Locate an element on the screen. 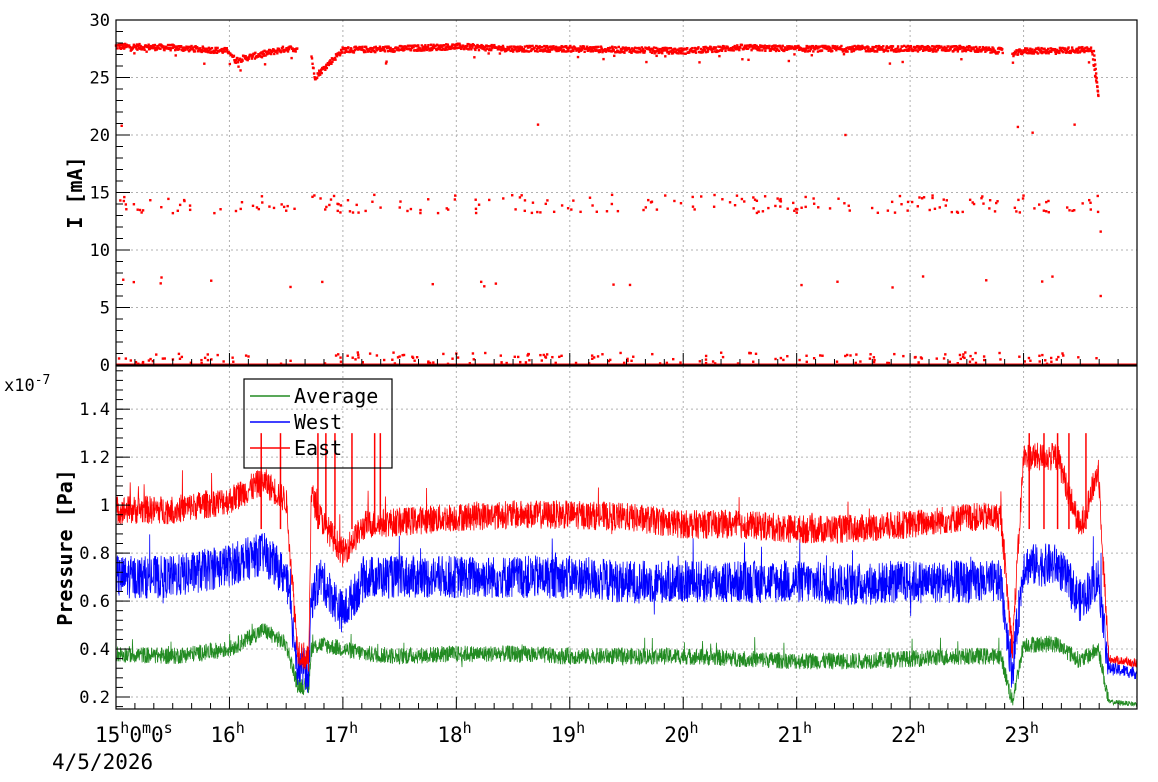  series-line-average is located at coordinates (626, 665).